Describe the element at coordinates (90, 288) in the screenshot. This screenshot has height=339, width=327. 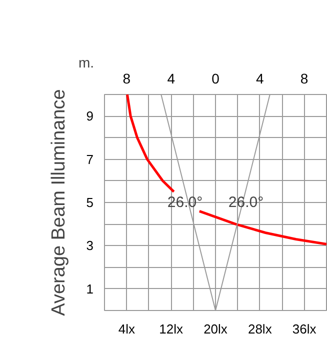
I see `y-tick-label: 1` at that location.